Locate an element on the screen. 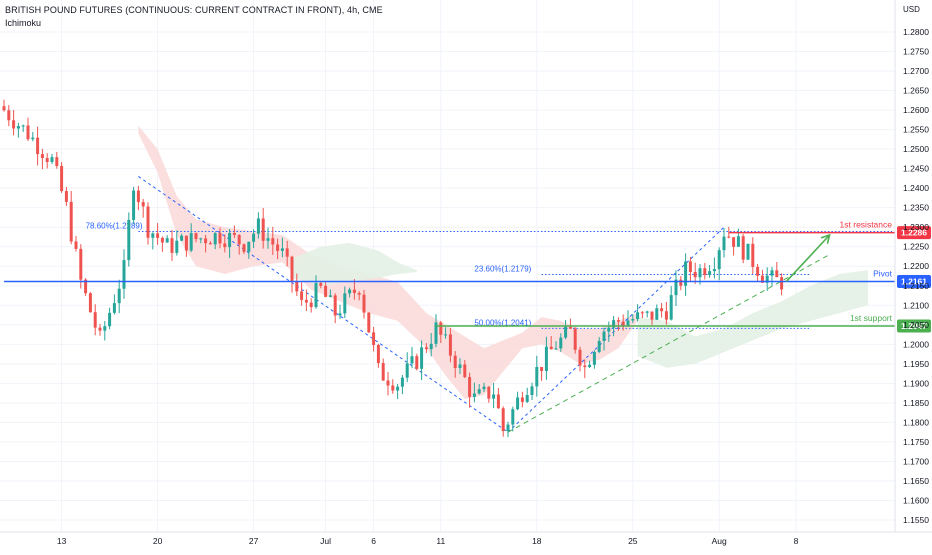  x-tick-label: 25 is located at coordinates (633, 541).